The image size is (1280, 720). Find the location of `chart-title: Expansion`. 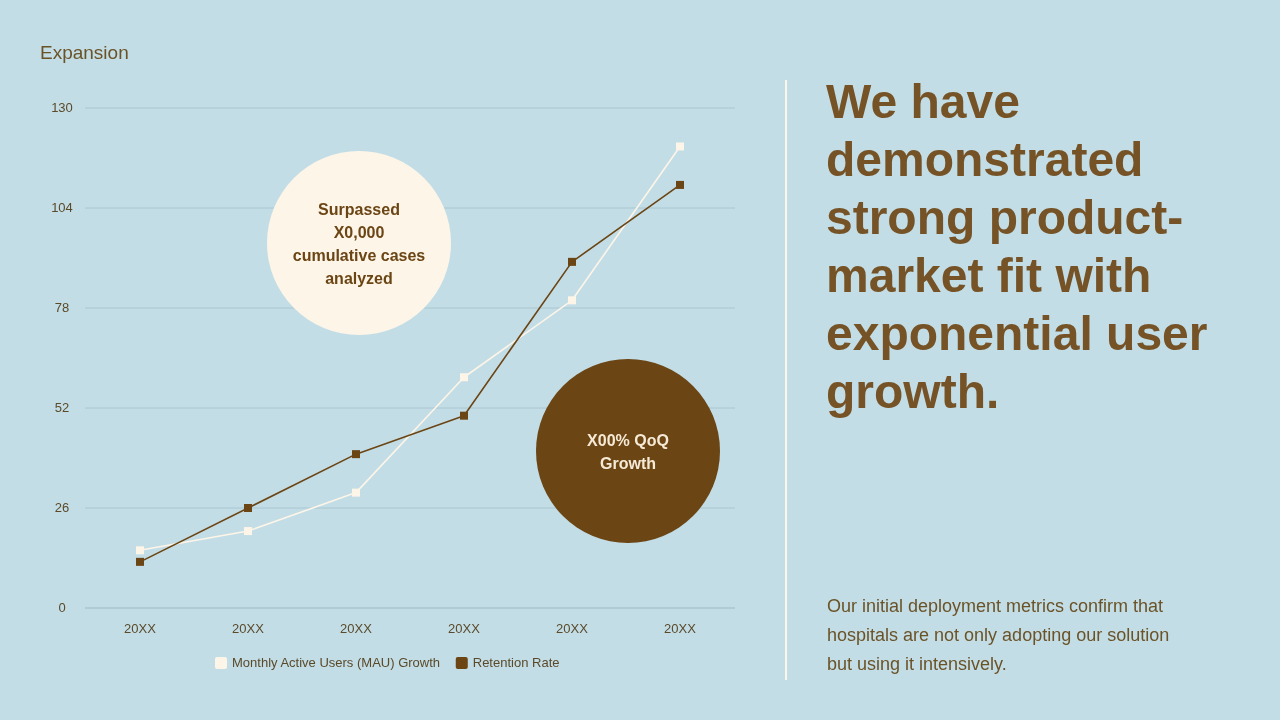

chart-title: Expansion is located at coordinates (84, 52).